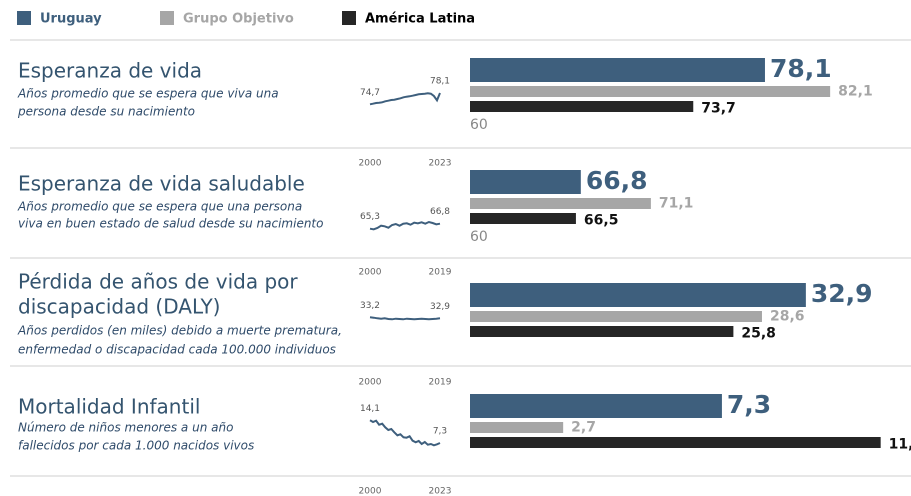 The image size is (911, 496). What do you see at coordinates (440, 307) in the screenshot?
I see `spark-end-label: 32,9` at bounding box center [440, 307].